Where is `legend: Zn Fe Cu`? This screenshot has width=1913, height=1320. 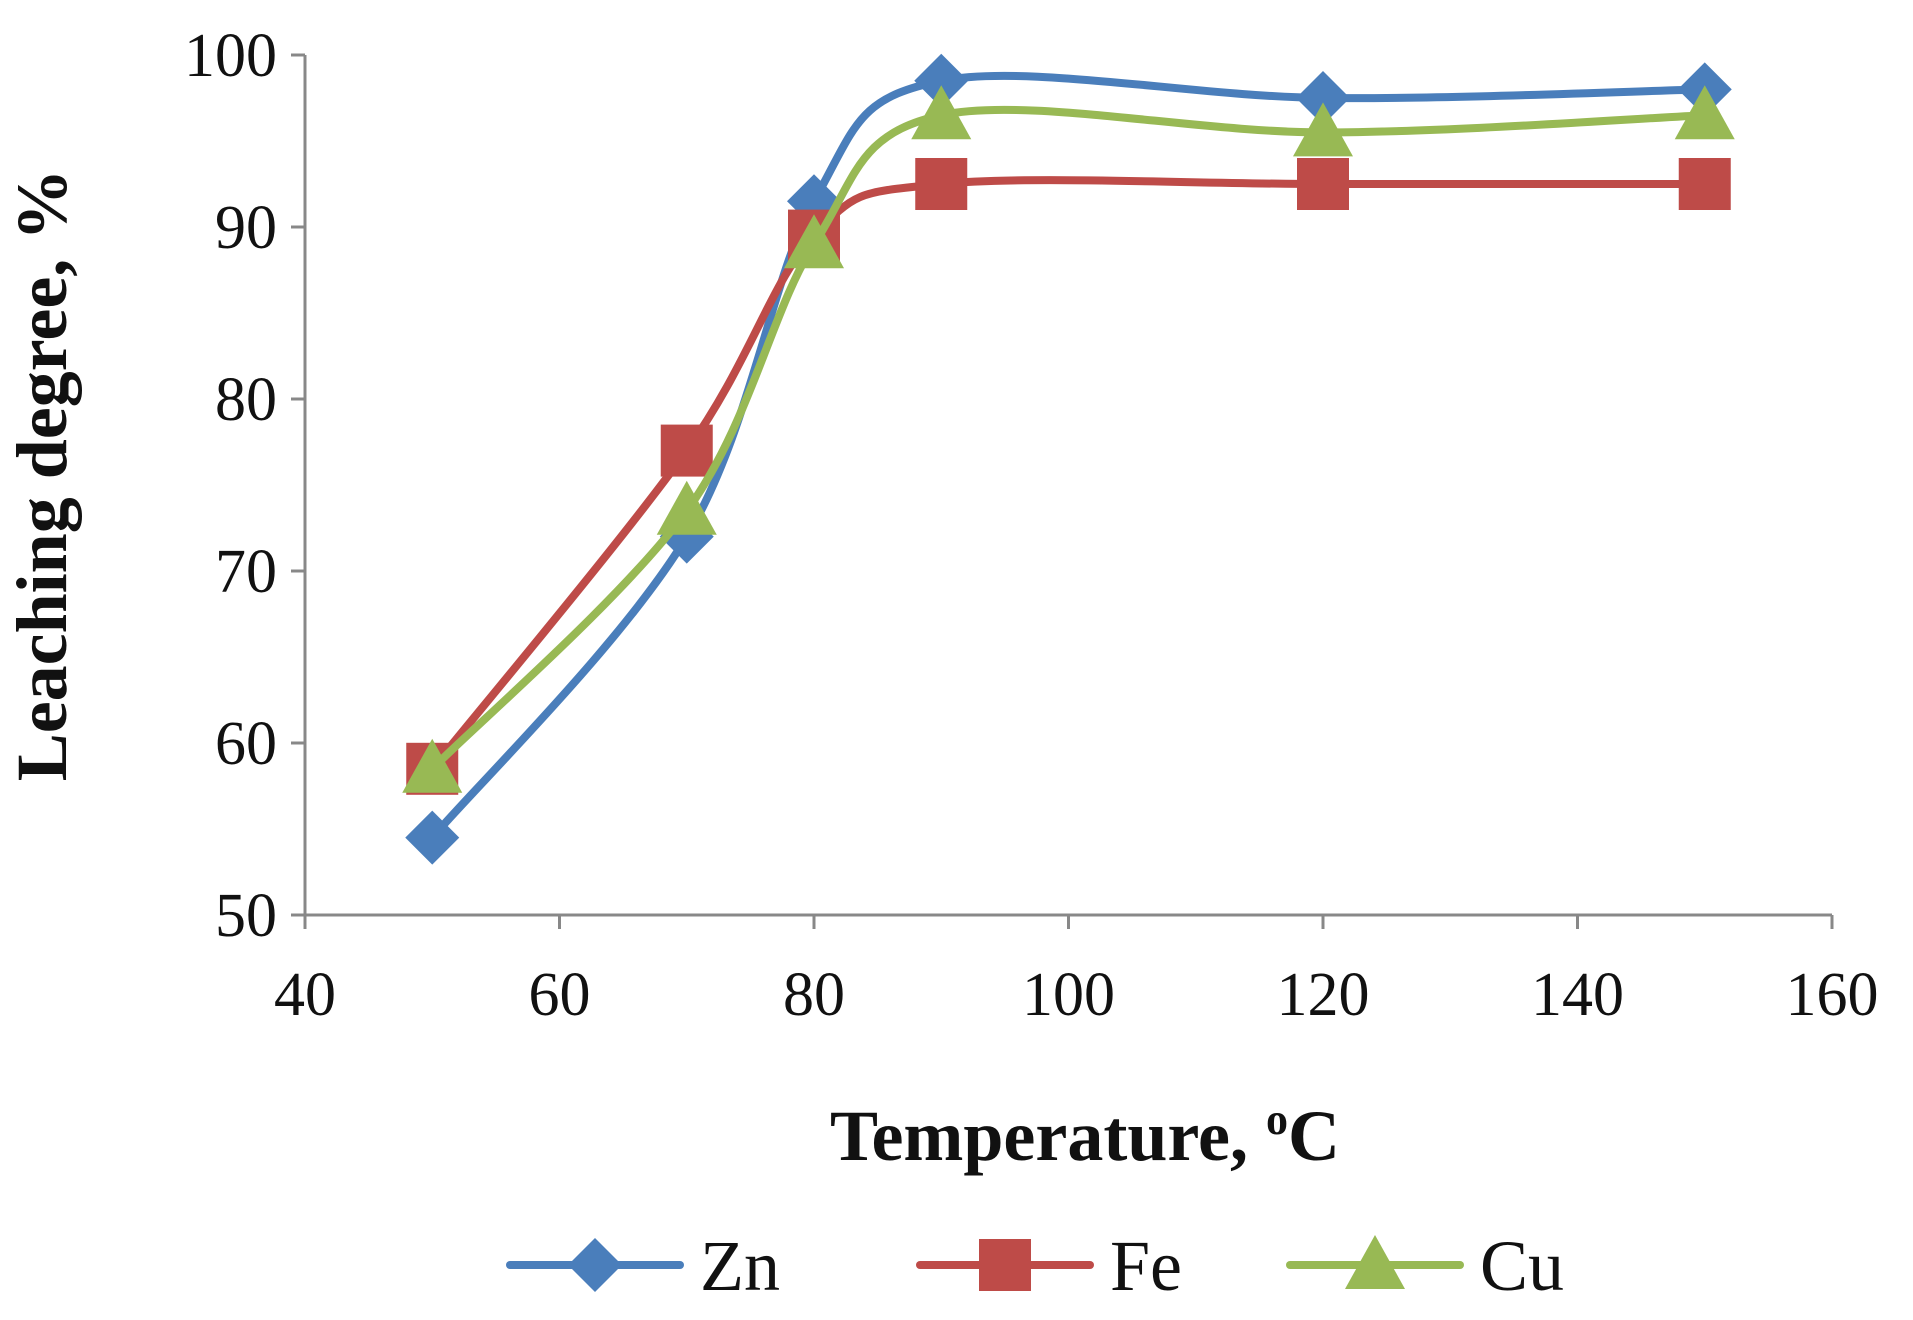 legend: Zn Fe Cu is located at coordinates (1035, 1266).